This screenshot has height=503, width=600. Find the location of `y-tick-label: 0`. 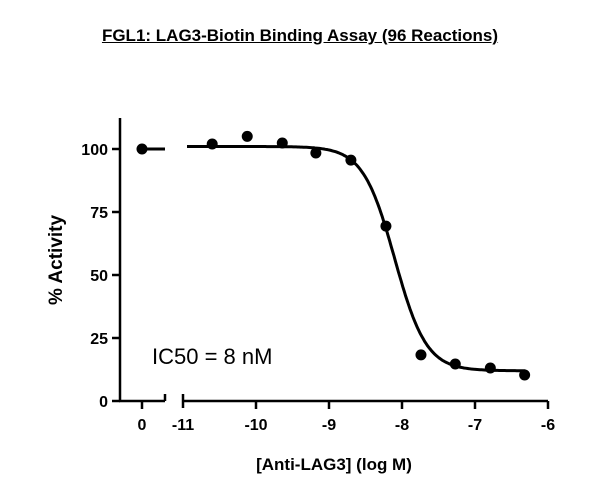

y-tick-label: 0 is located at coordinates (103, 402).